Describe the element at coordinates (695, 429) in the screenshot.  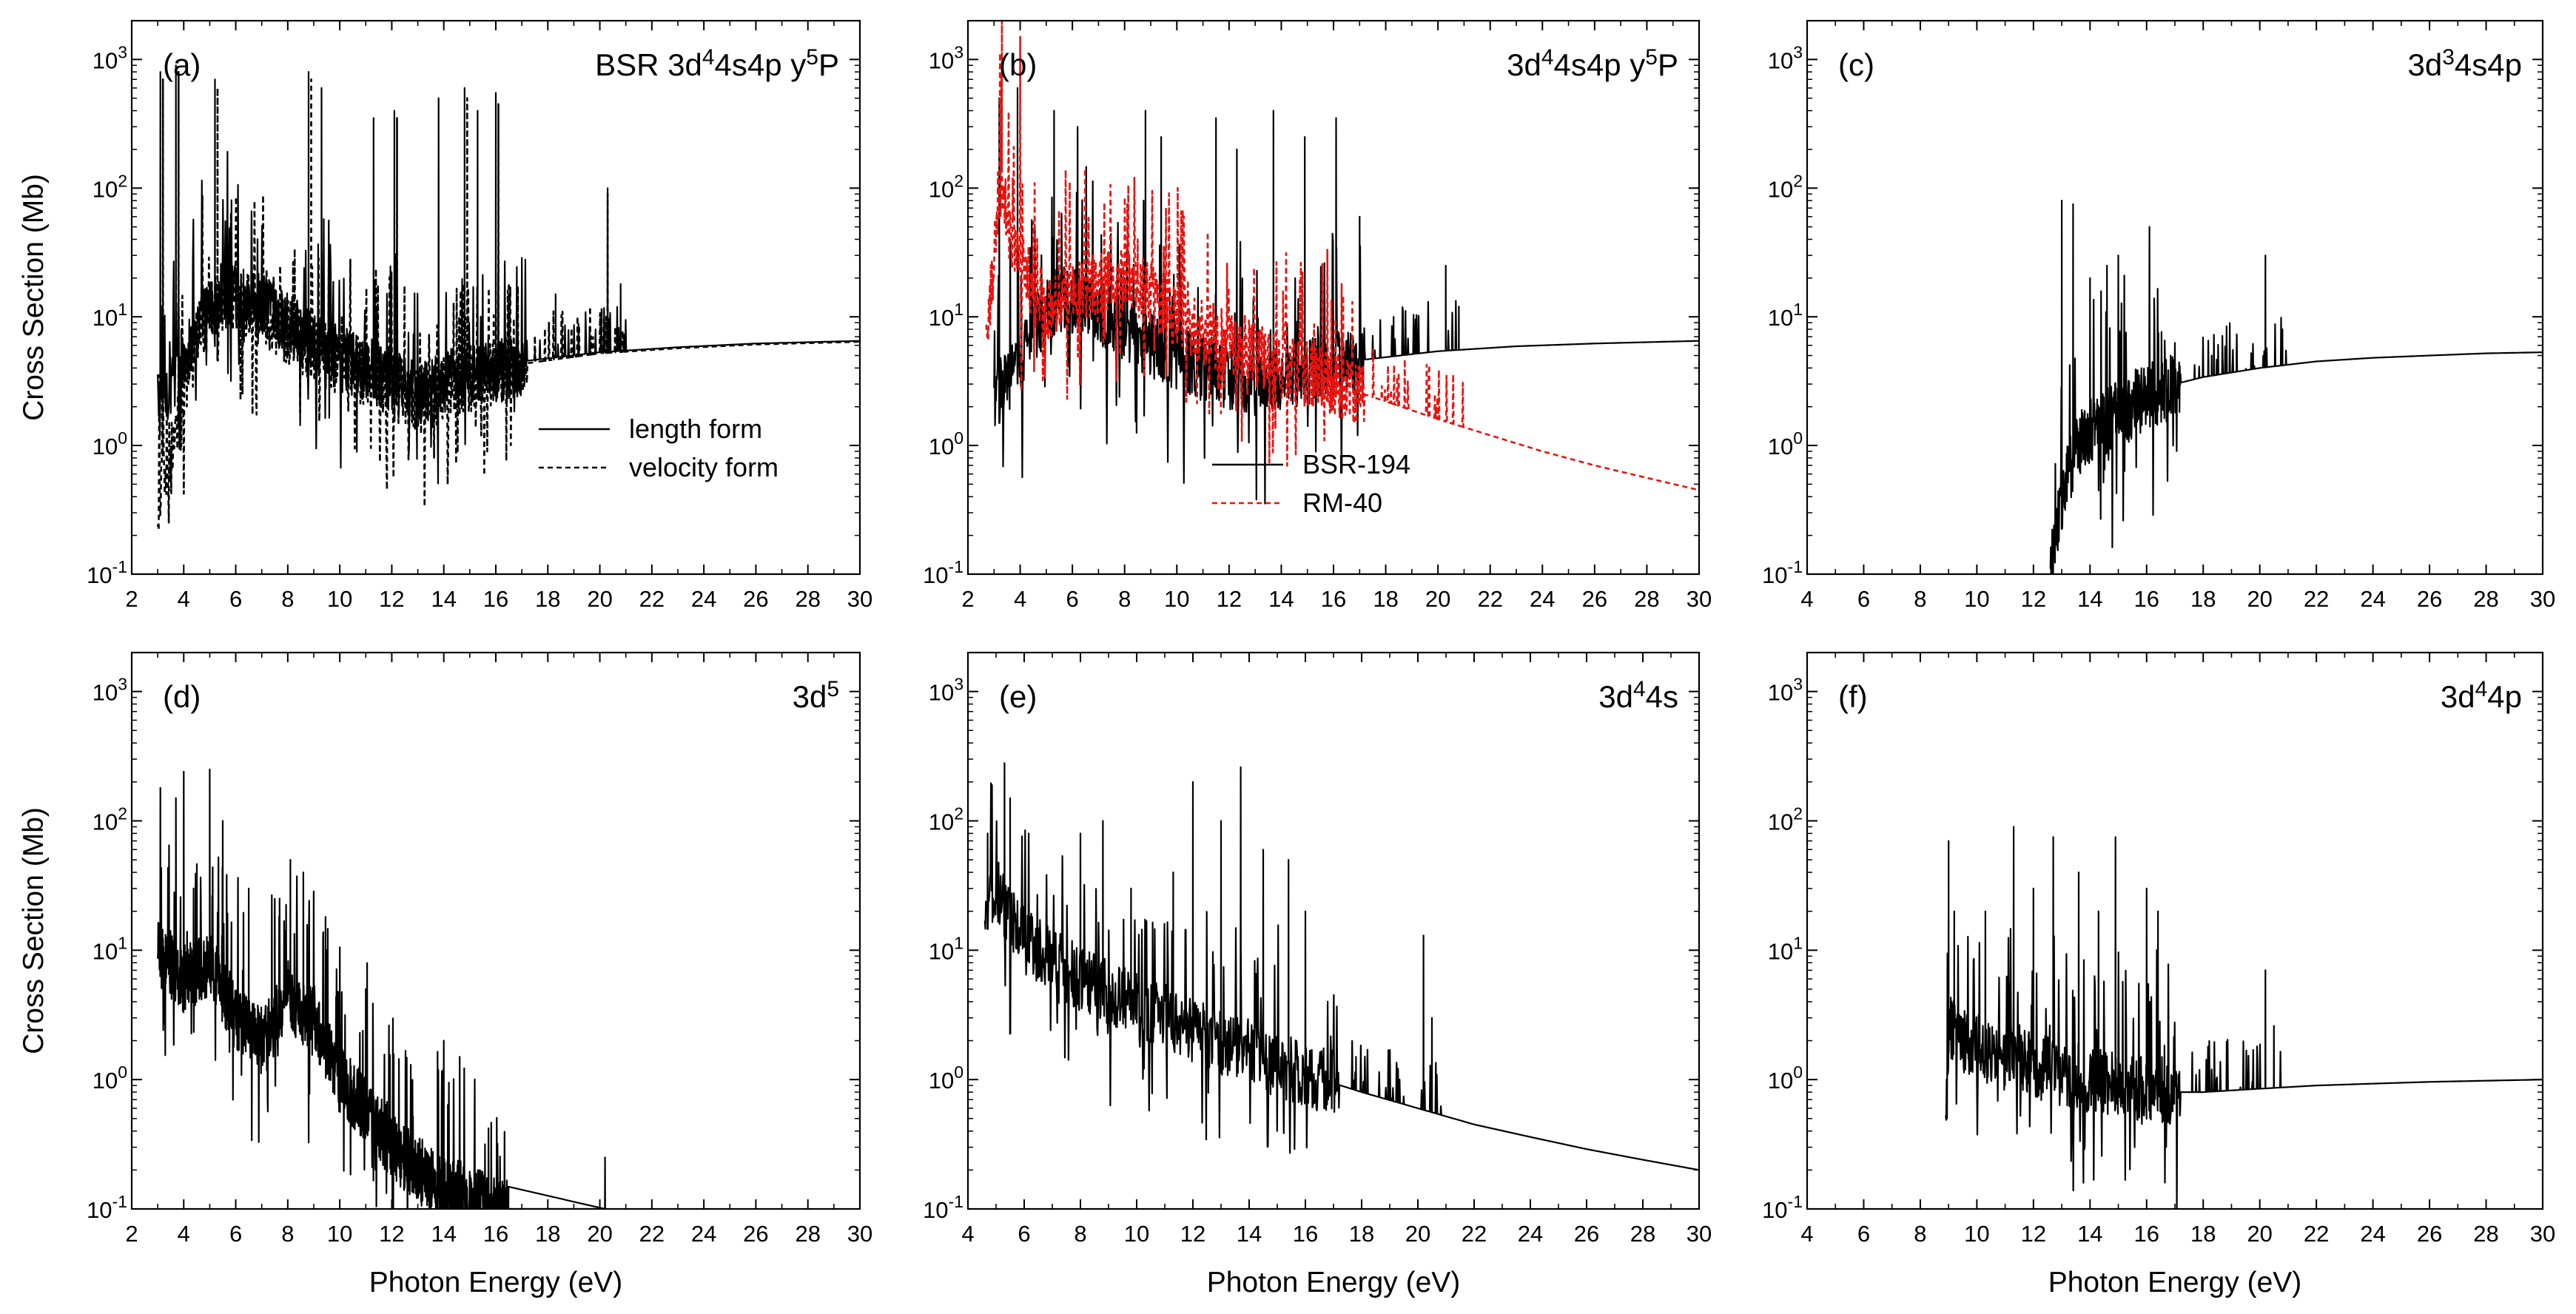
I see `legend-label-a-1: length form` at that location.